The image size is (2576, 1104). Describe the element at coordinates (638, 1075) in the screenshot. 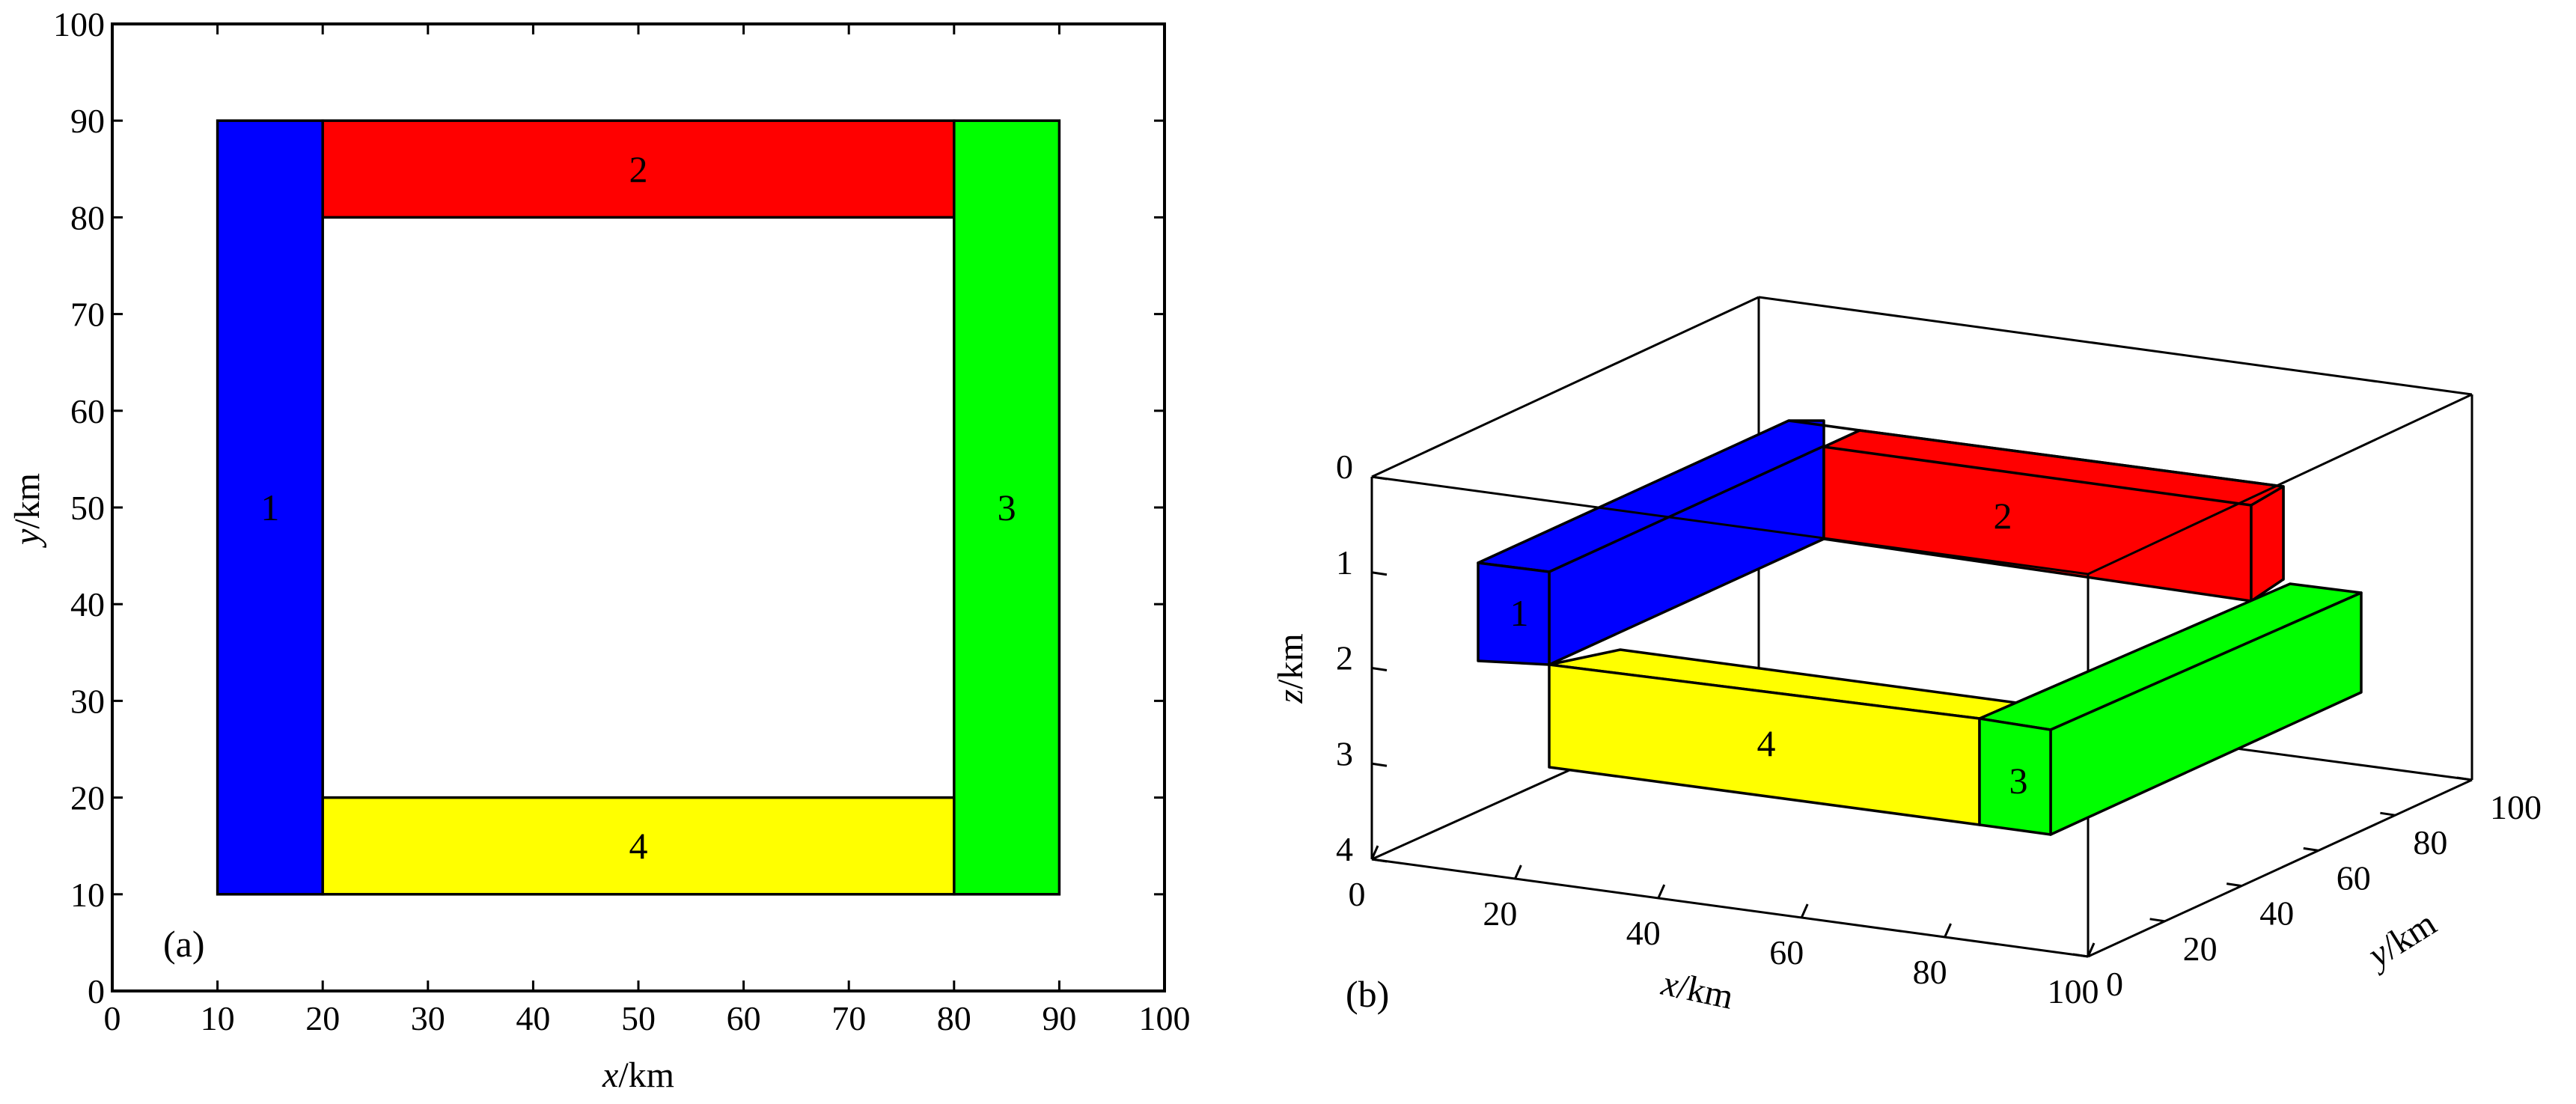

I see `panel-a-x-axis-label: x/km` at that location.